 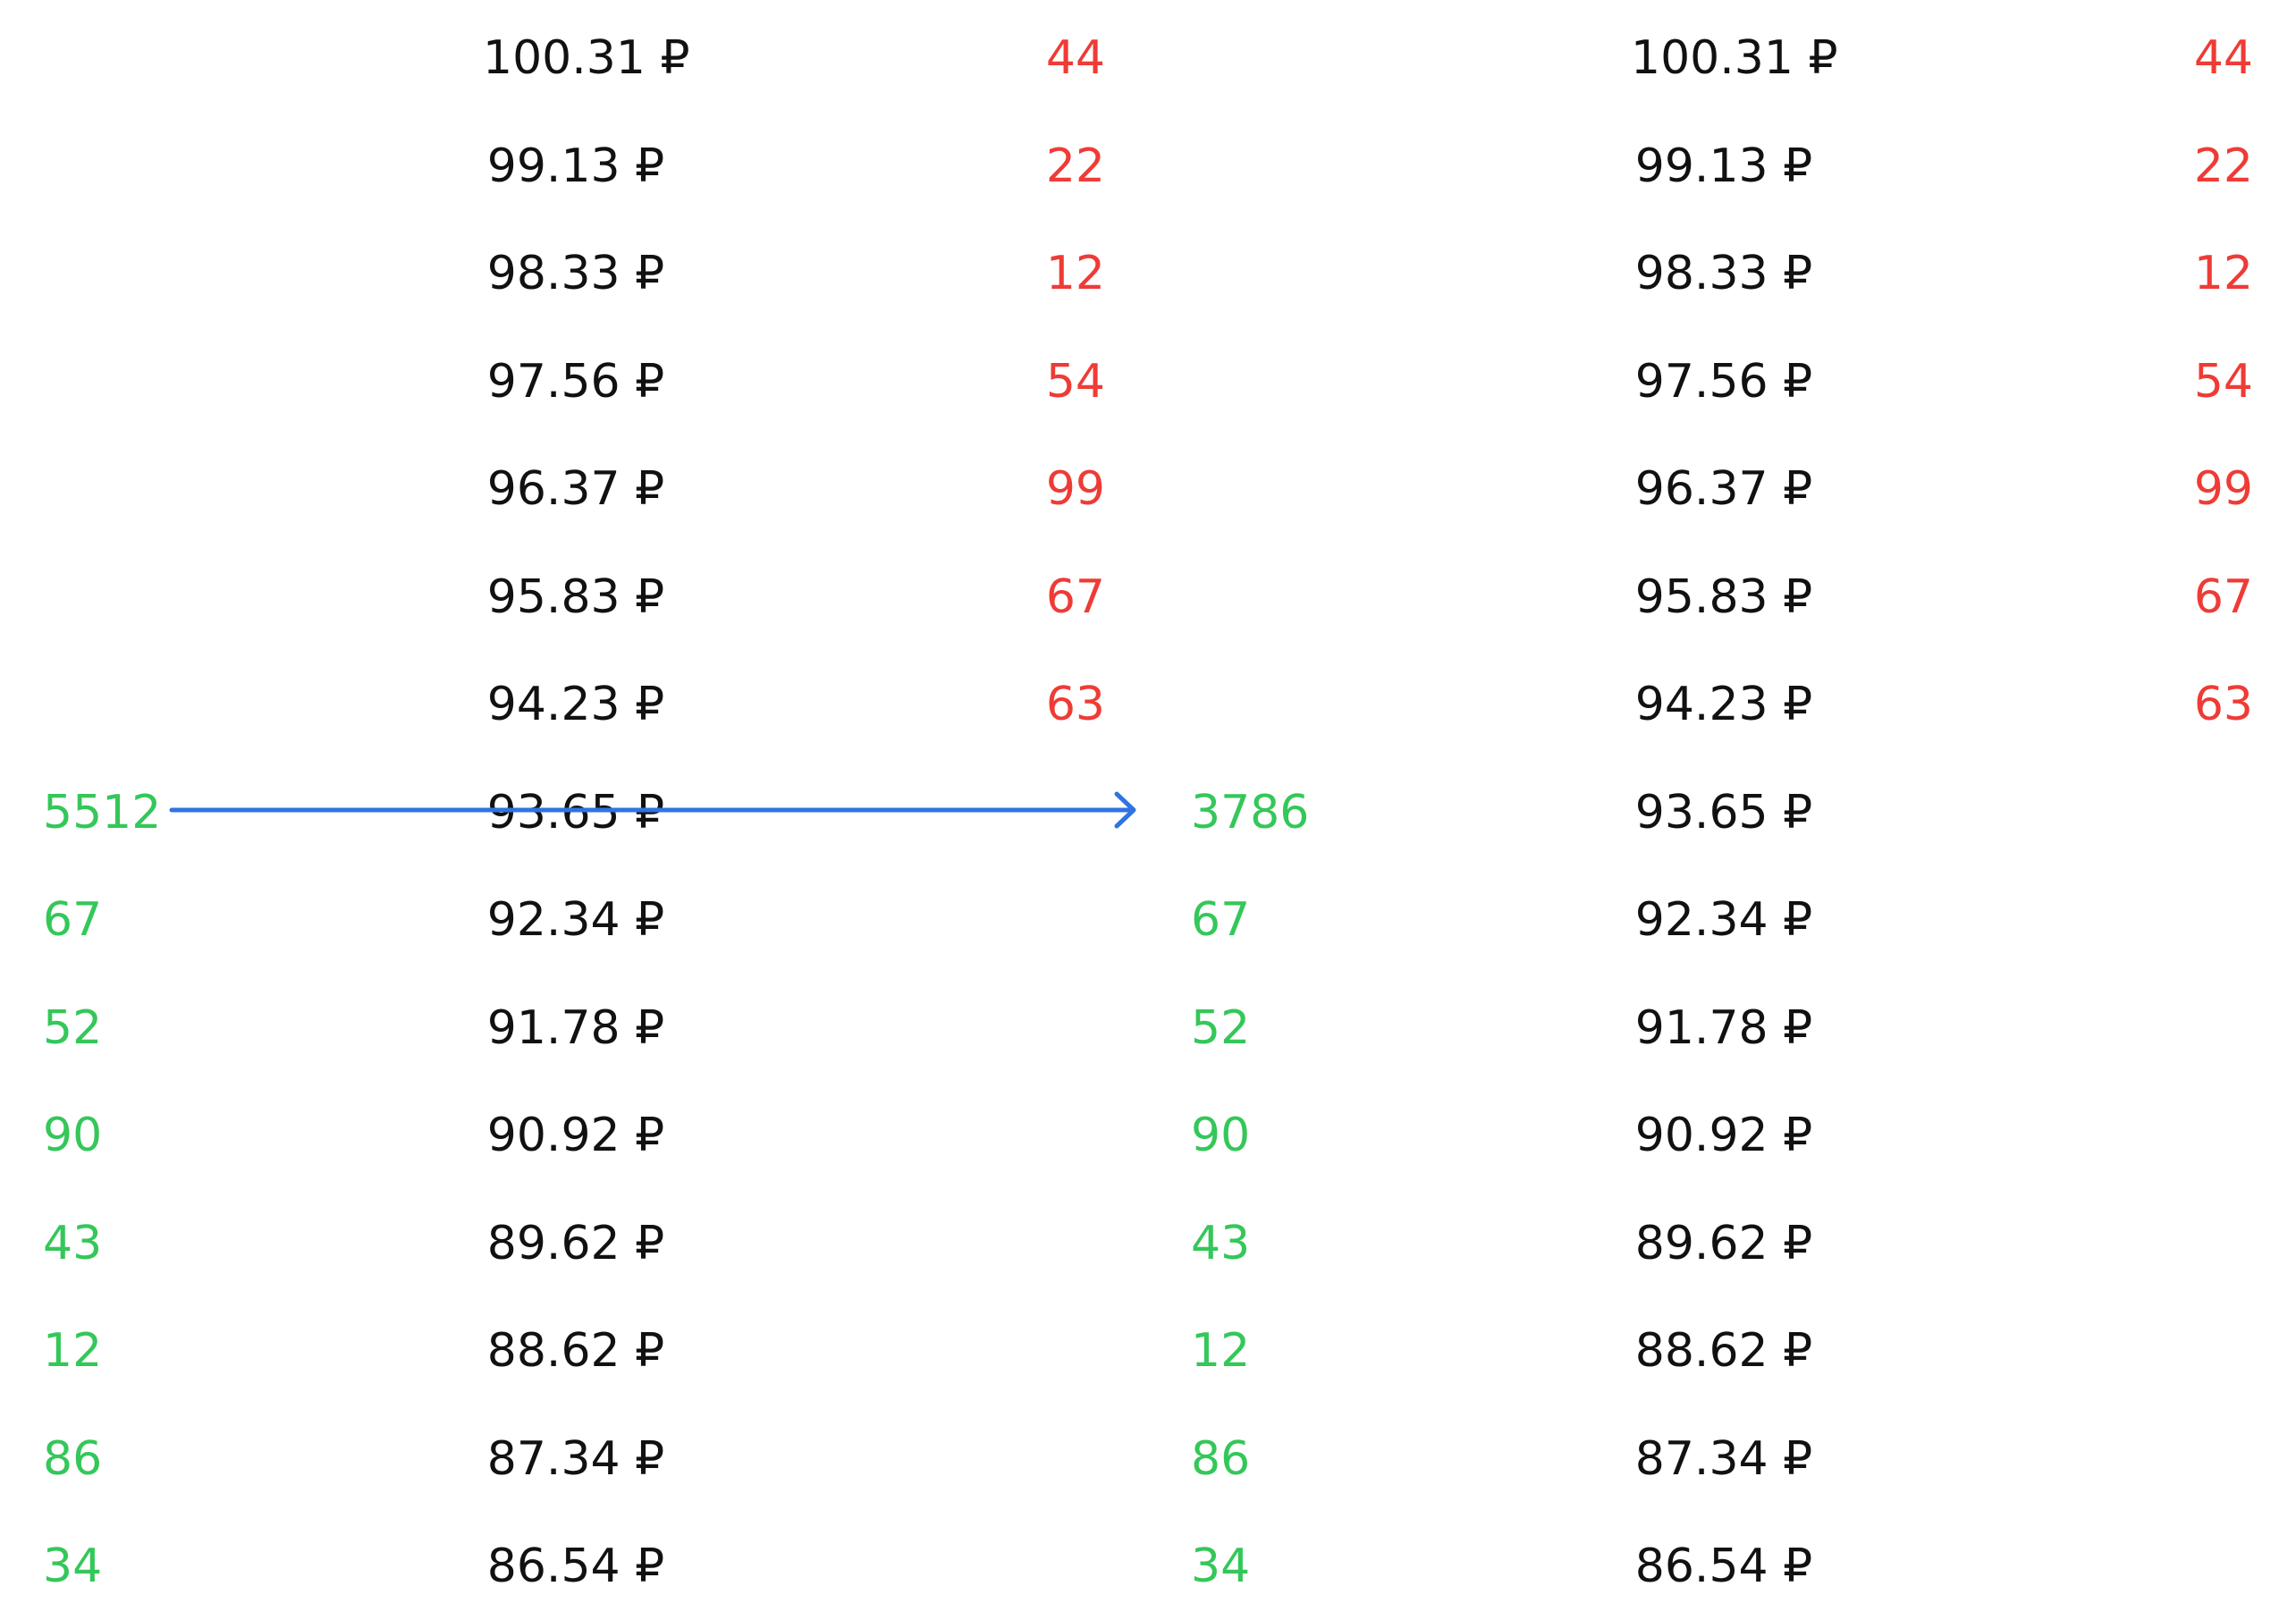 What do you see at coordinates (1250, 812) in the screenshot?
I see `bid-volume: 3786` at bounding box center [1250, 812].